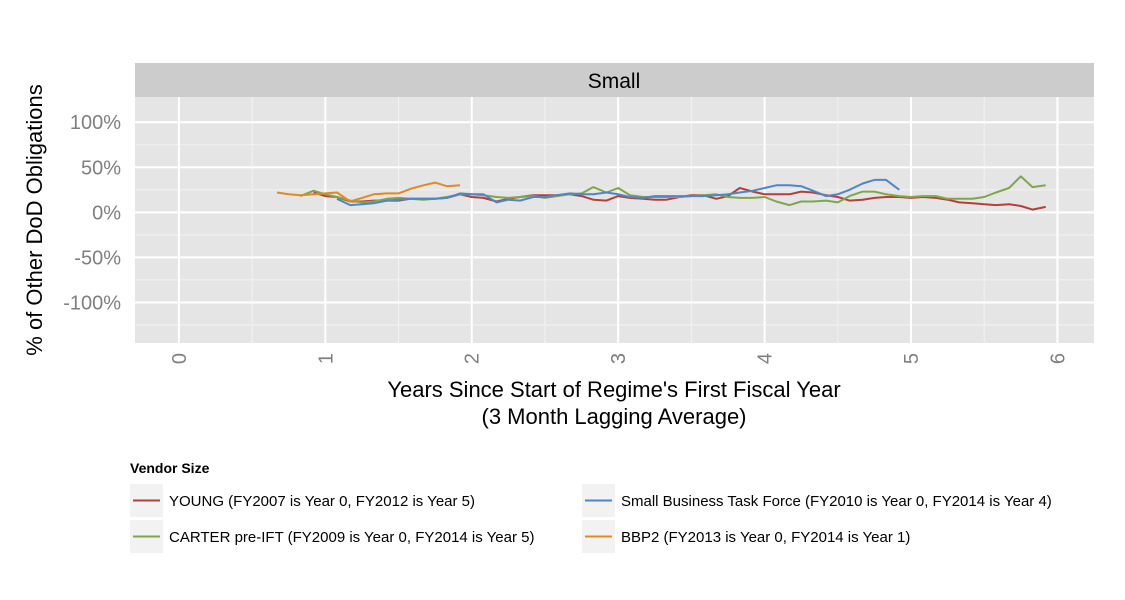  What do you see at coordinates (766, 358) in the screenshot?
I see `x-tick-label: 4` at bounding box center [766, 358].